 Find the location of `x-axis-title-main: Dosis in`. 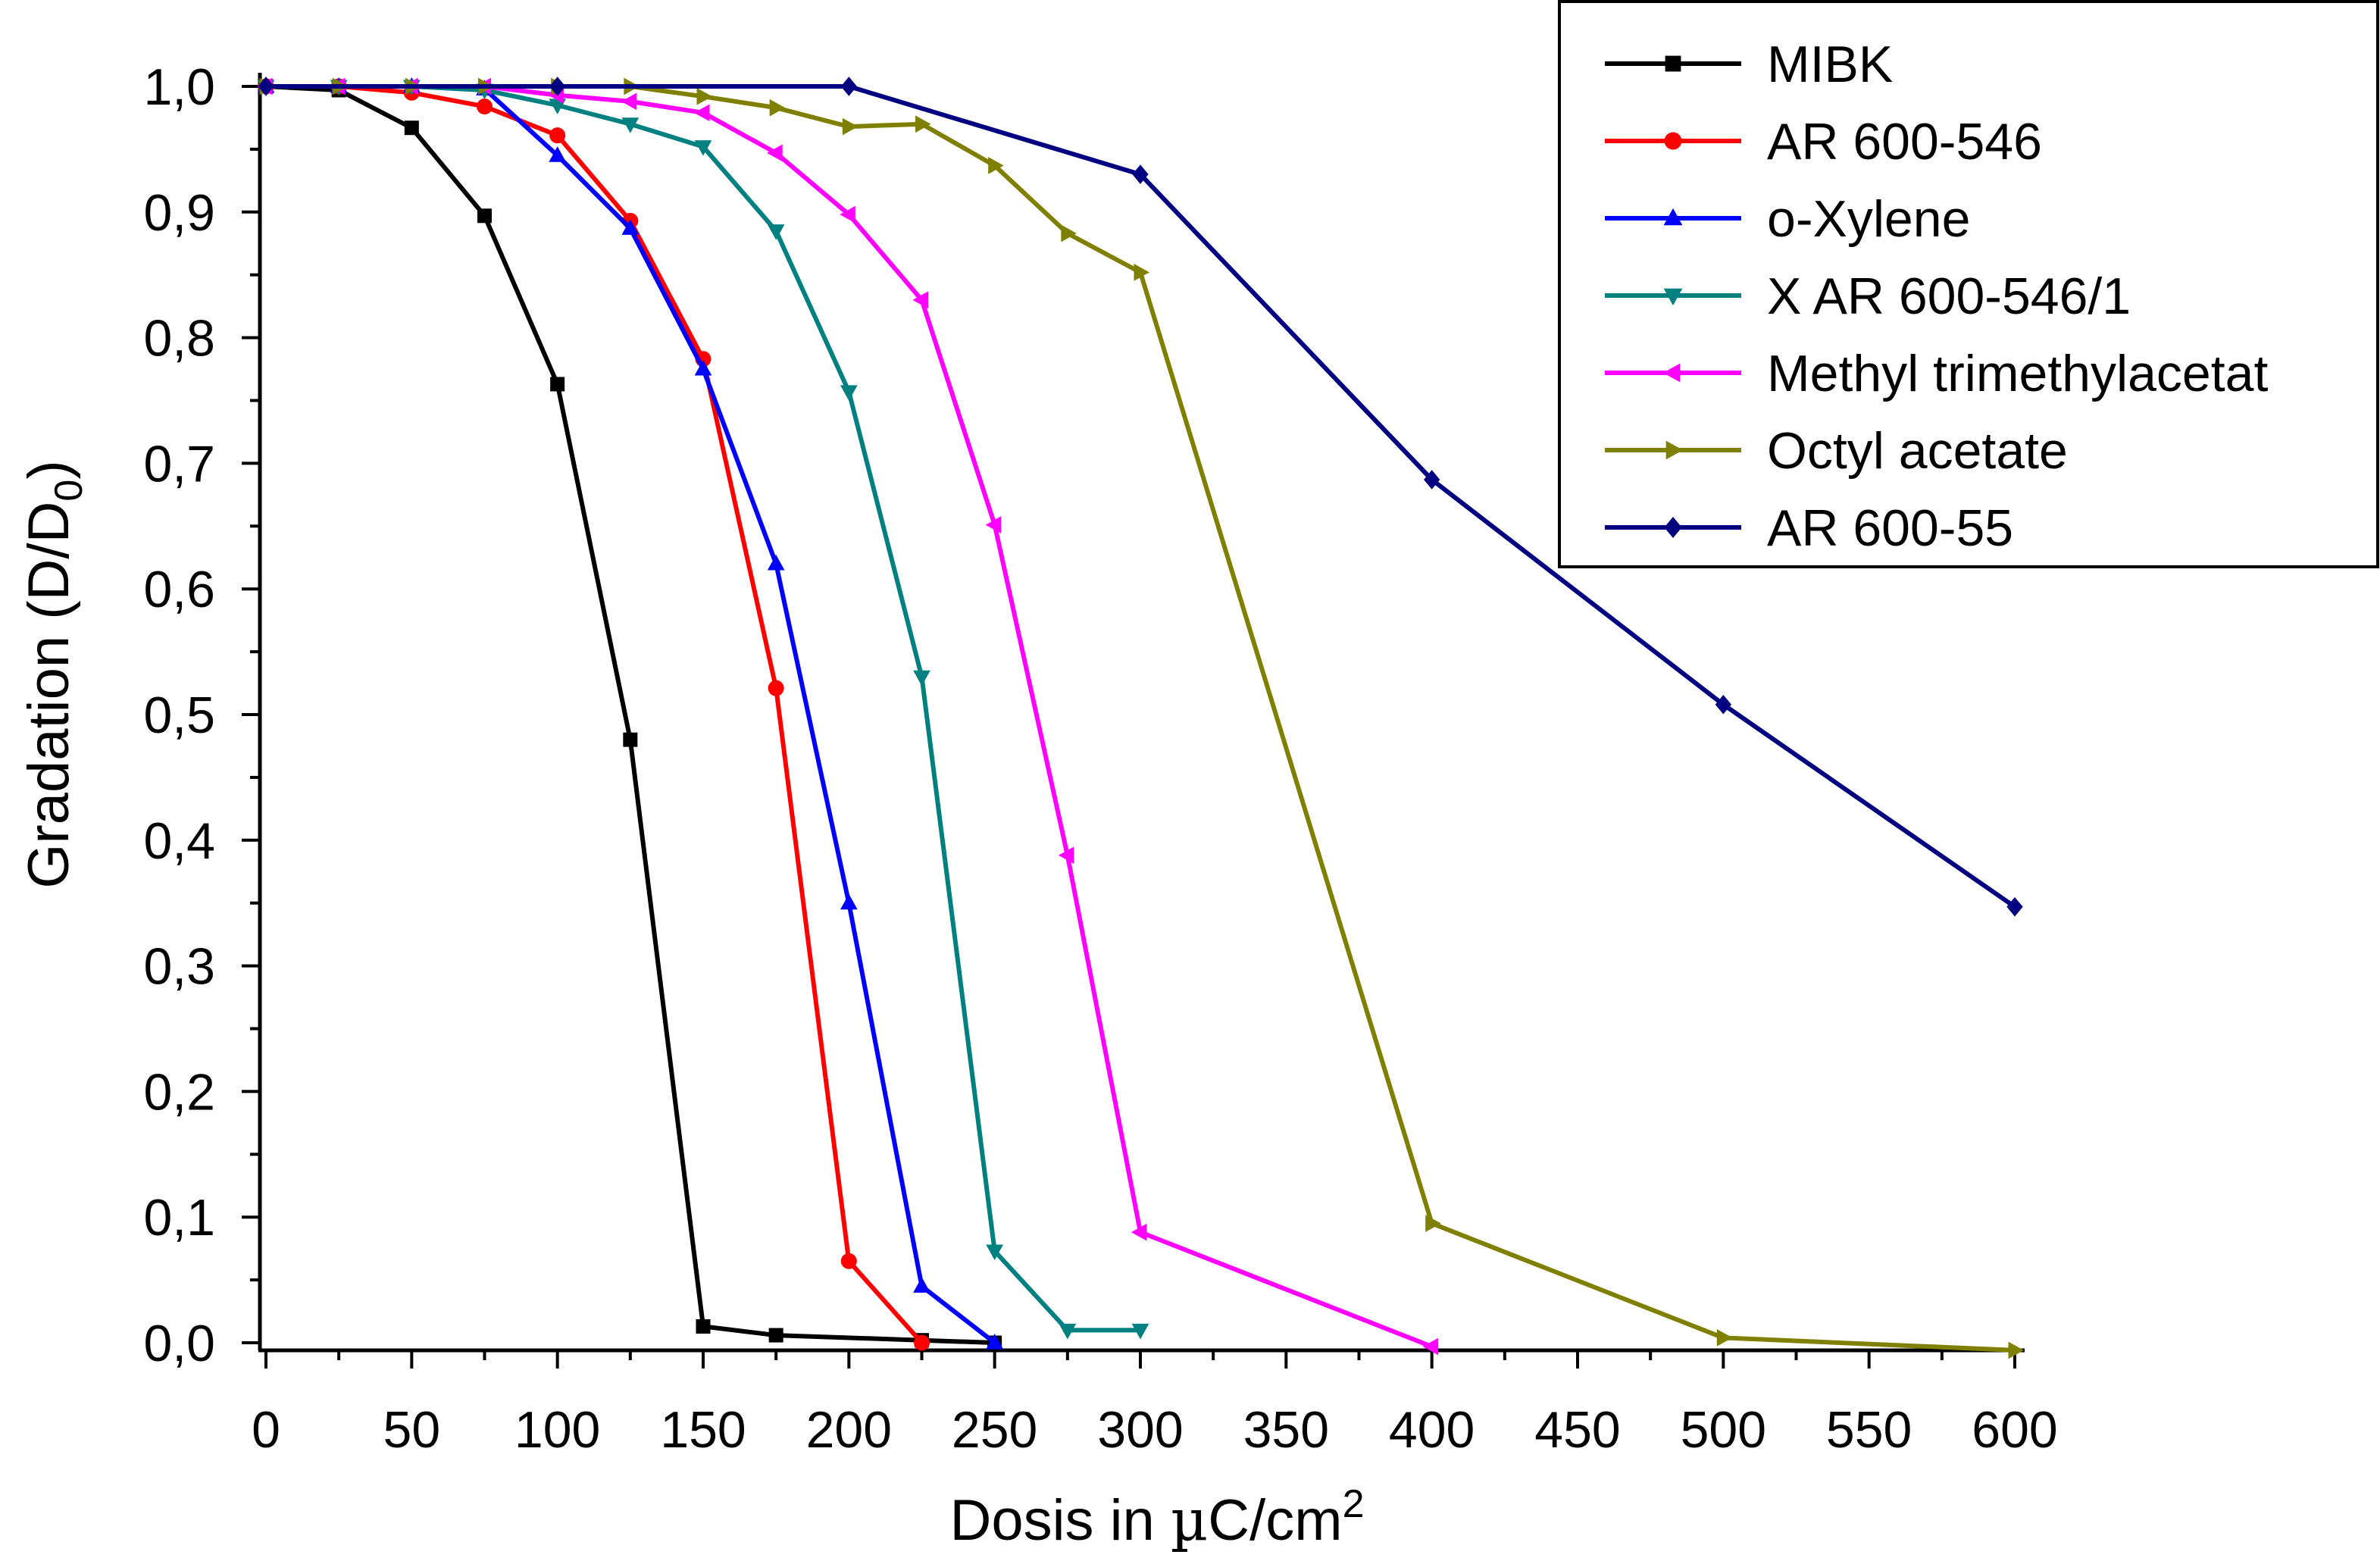

x-axis-title-main: Dosis in is located at coordinates (1059, 1521).